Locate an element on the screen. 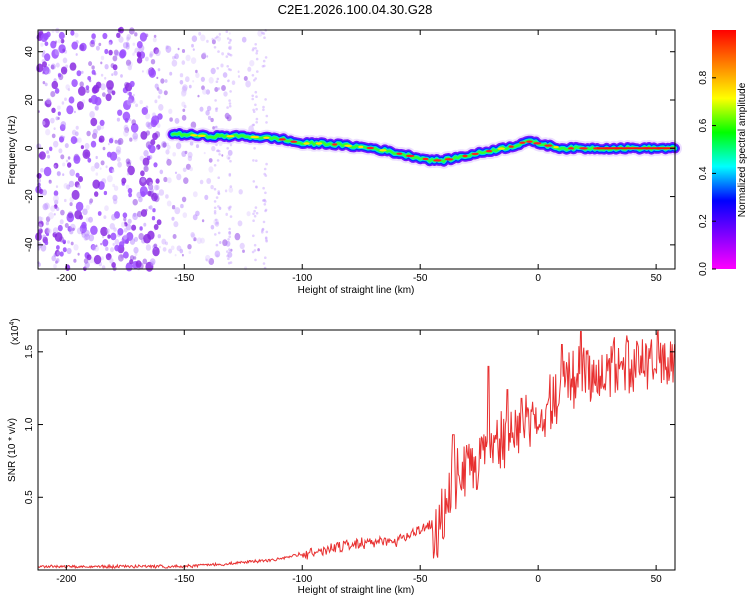  colorbar-label: Normalized spectral amplitude is located at coordinates (742, 149).